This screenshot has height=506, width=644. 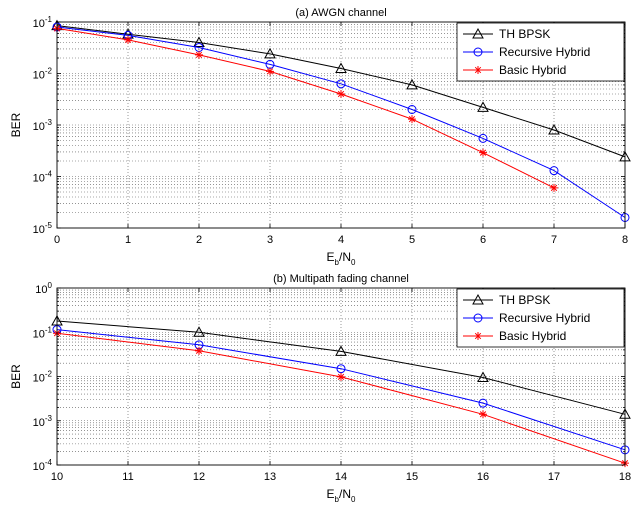 What do you see at coordinates (340, 13) in the screenshot?
I see `chart1-title: (a) AWGN channel` at bounding box center [340, 13].